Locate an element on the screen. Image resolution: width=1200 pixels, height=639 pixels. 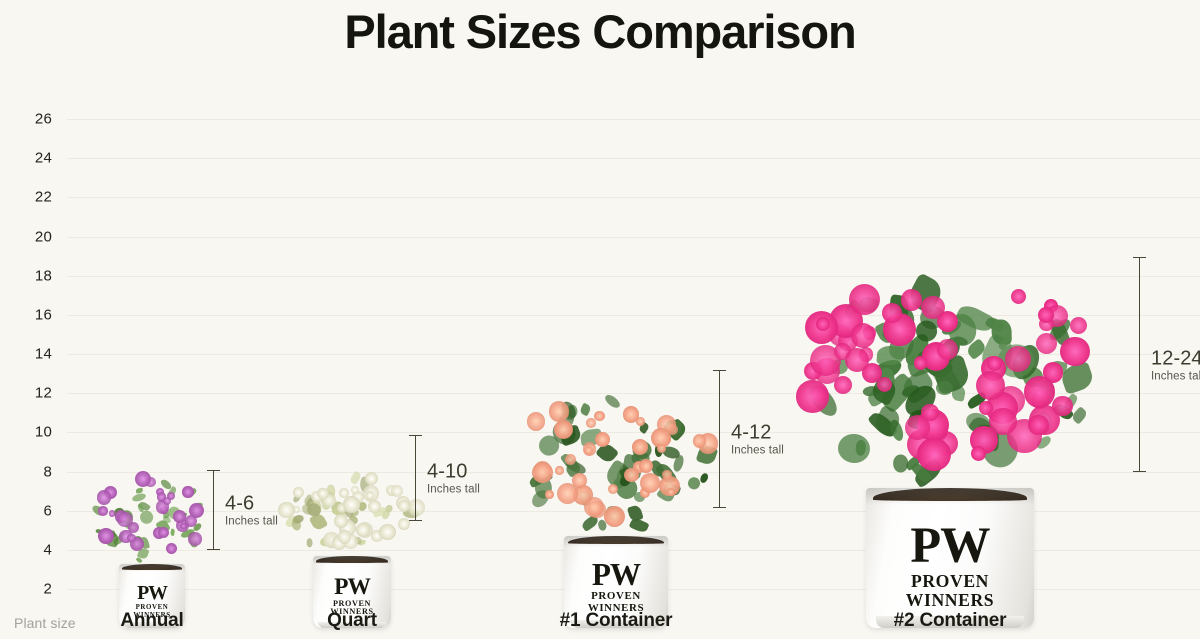
y-axis-tick: 18 is located at coordinates (43, 276).